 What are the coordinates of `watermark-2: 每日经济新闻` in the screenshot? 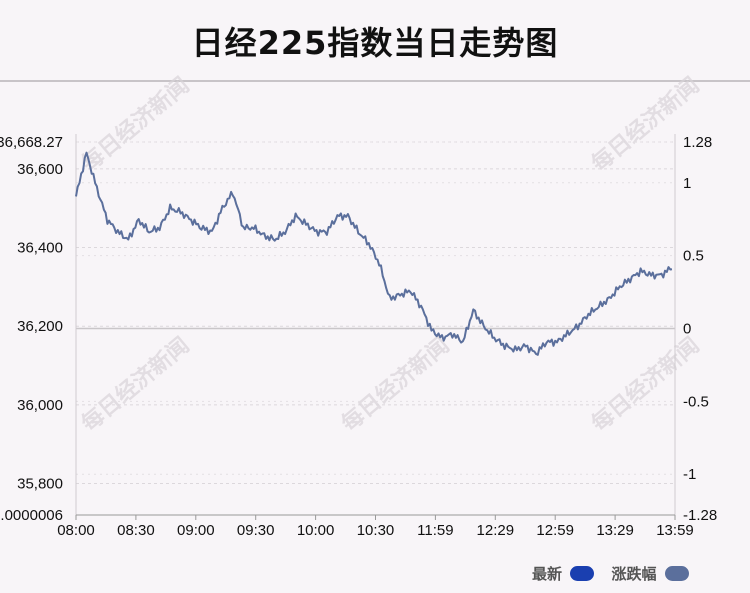 It's located at (136, 384).